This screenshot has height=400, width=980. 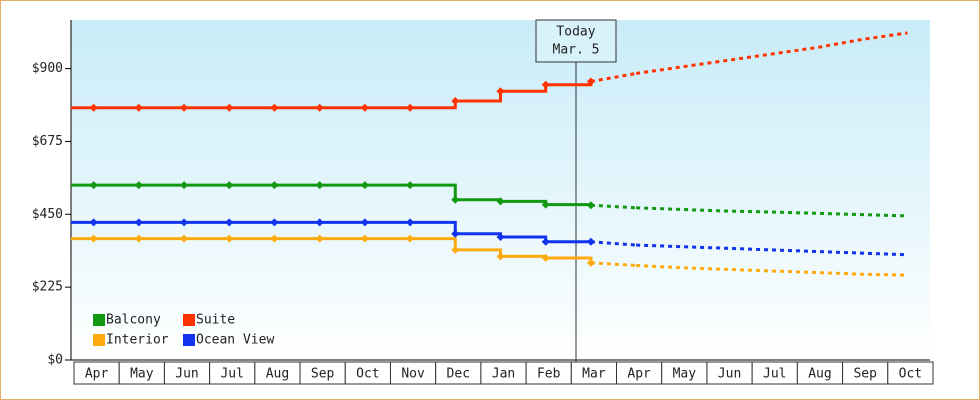 I want to click on x-tick-label: Feb, so click(x=549, y=374).